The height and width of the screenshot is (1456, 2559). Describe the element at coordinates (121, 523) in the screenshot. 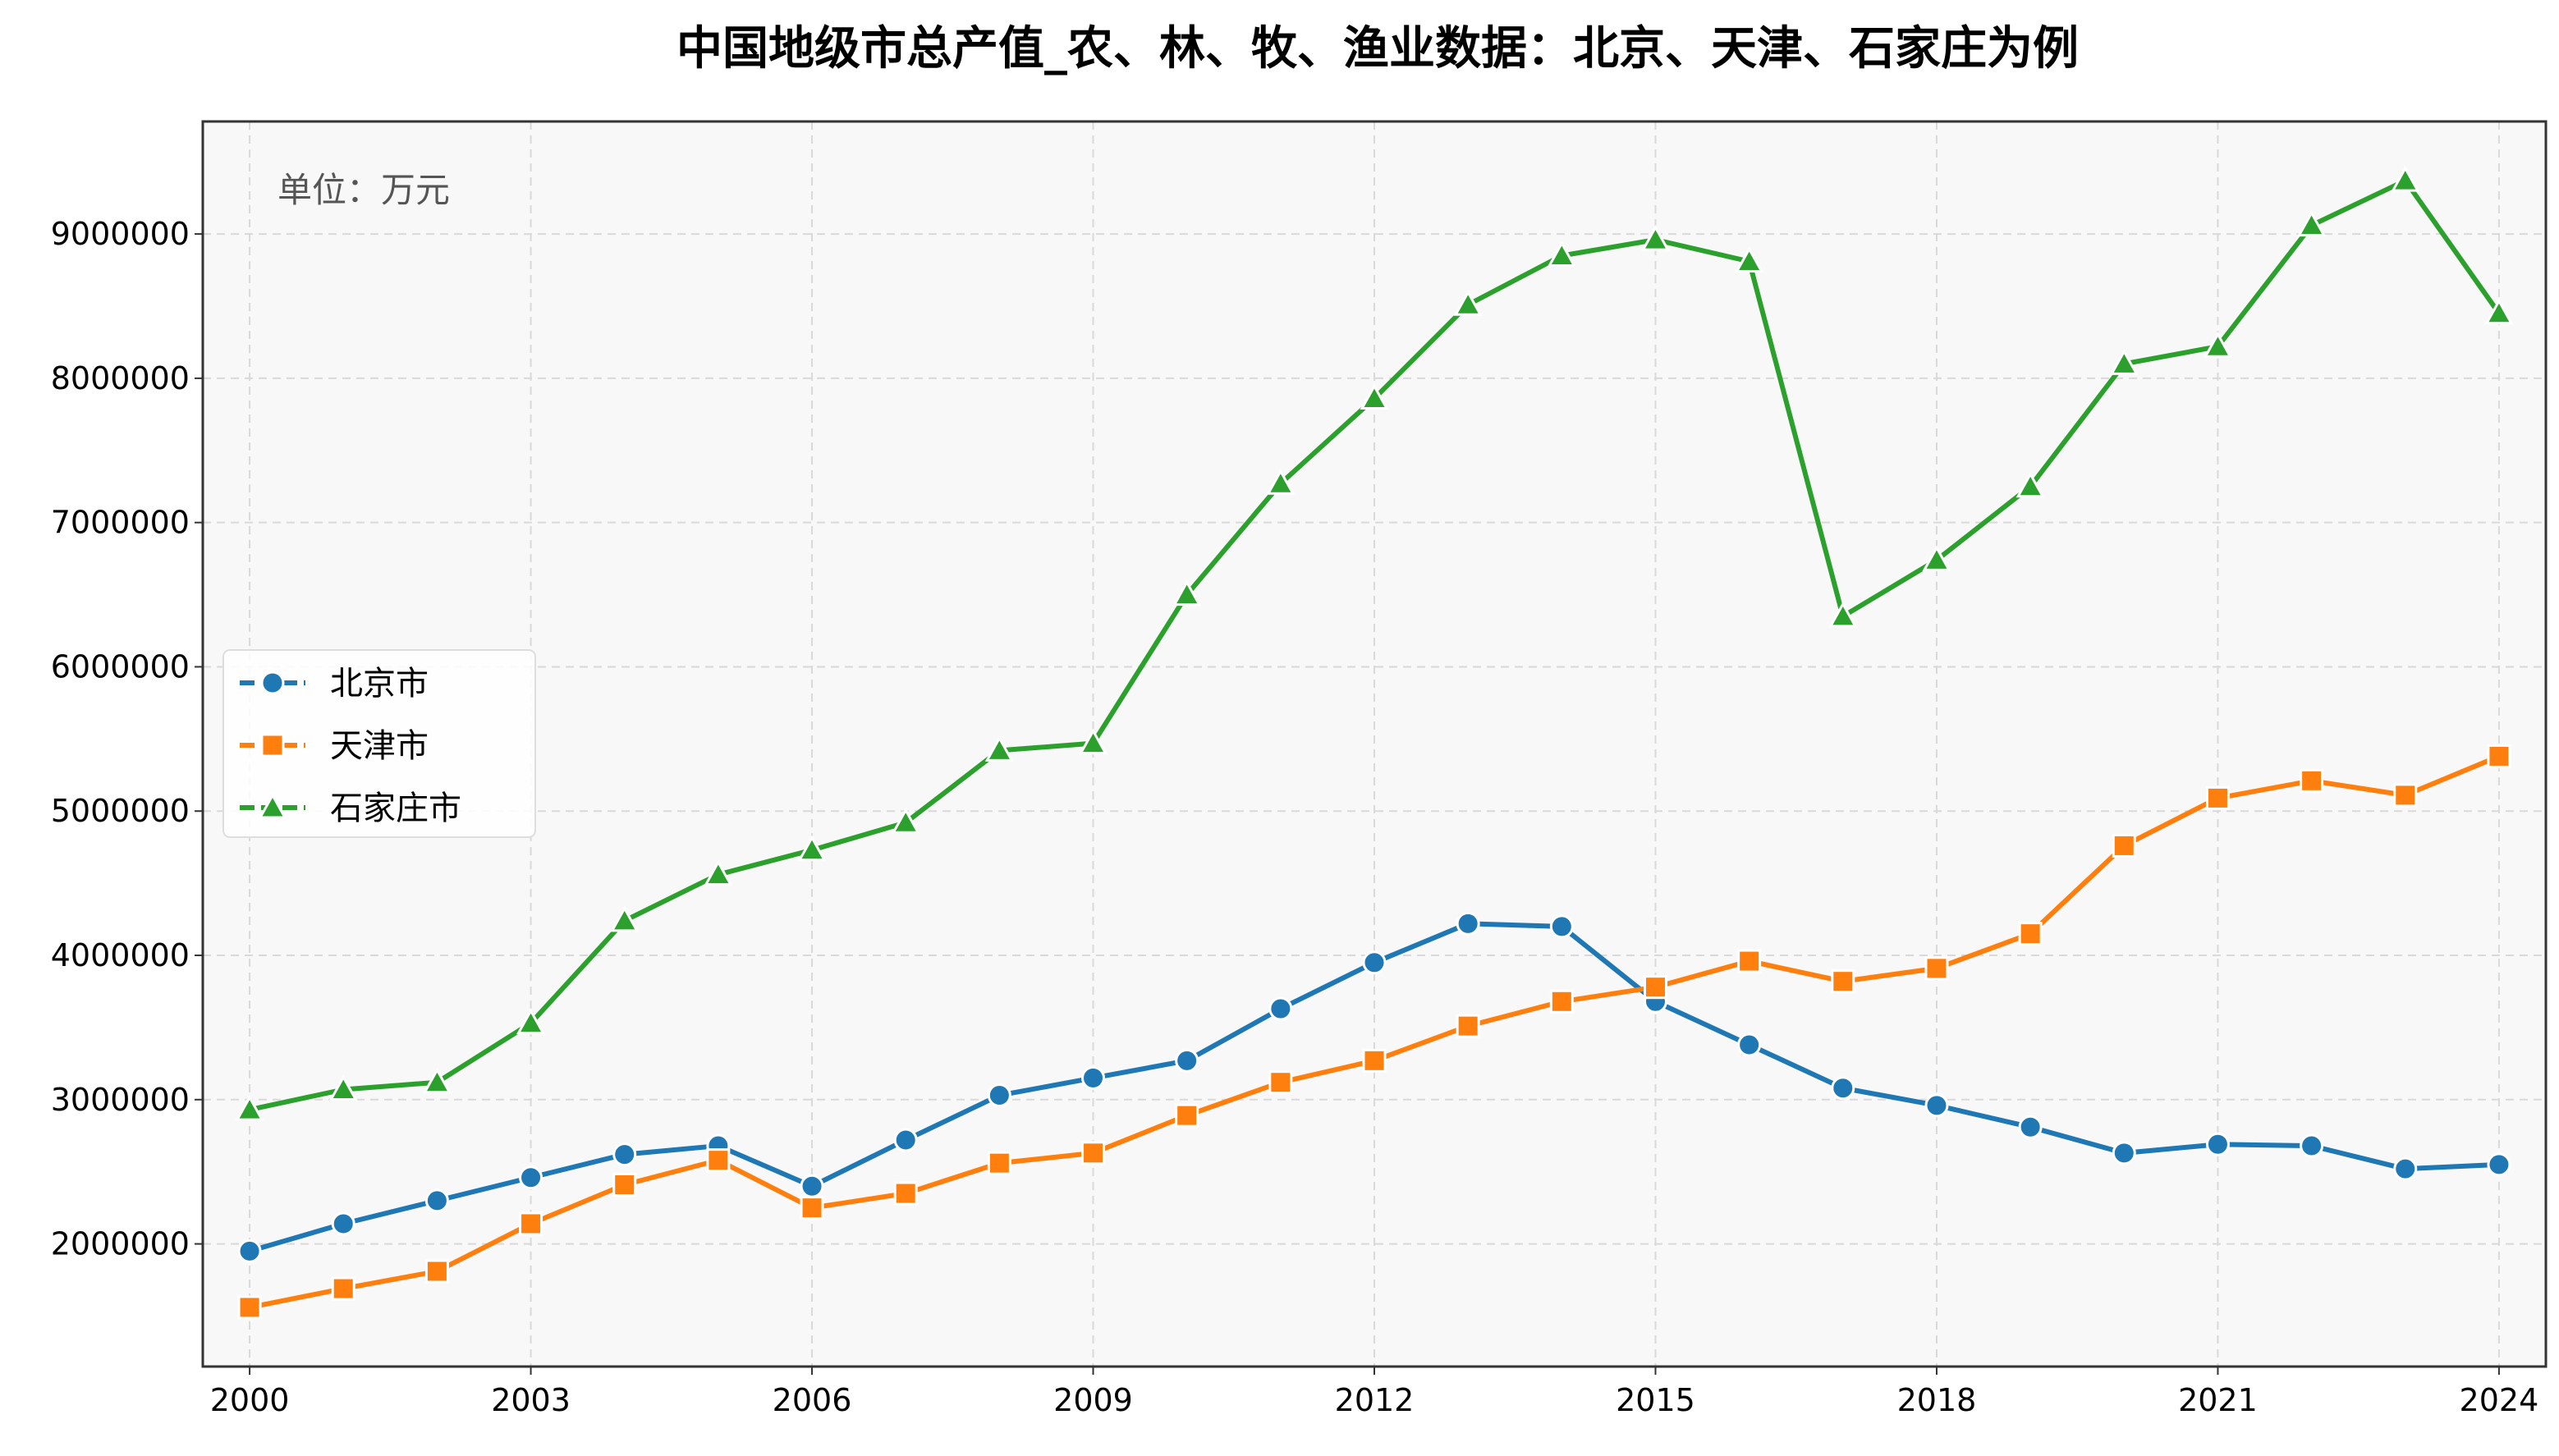

I see `y-tick-label: 7000000` at that location.